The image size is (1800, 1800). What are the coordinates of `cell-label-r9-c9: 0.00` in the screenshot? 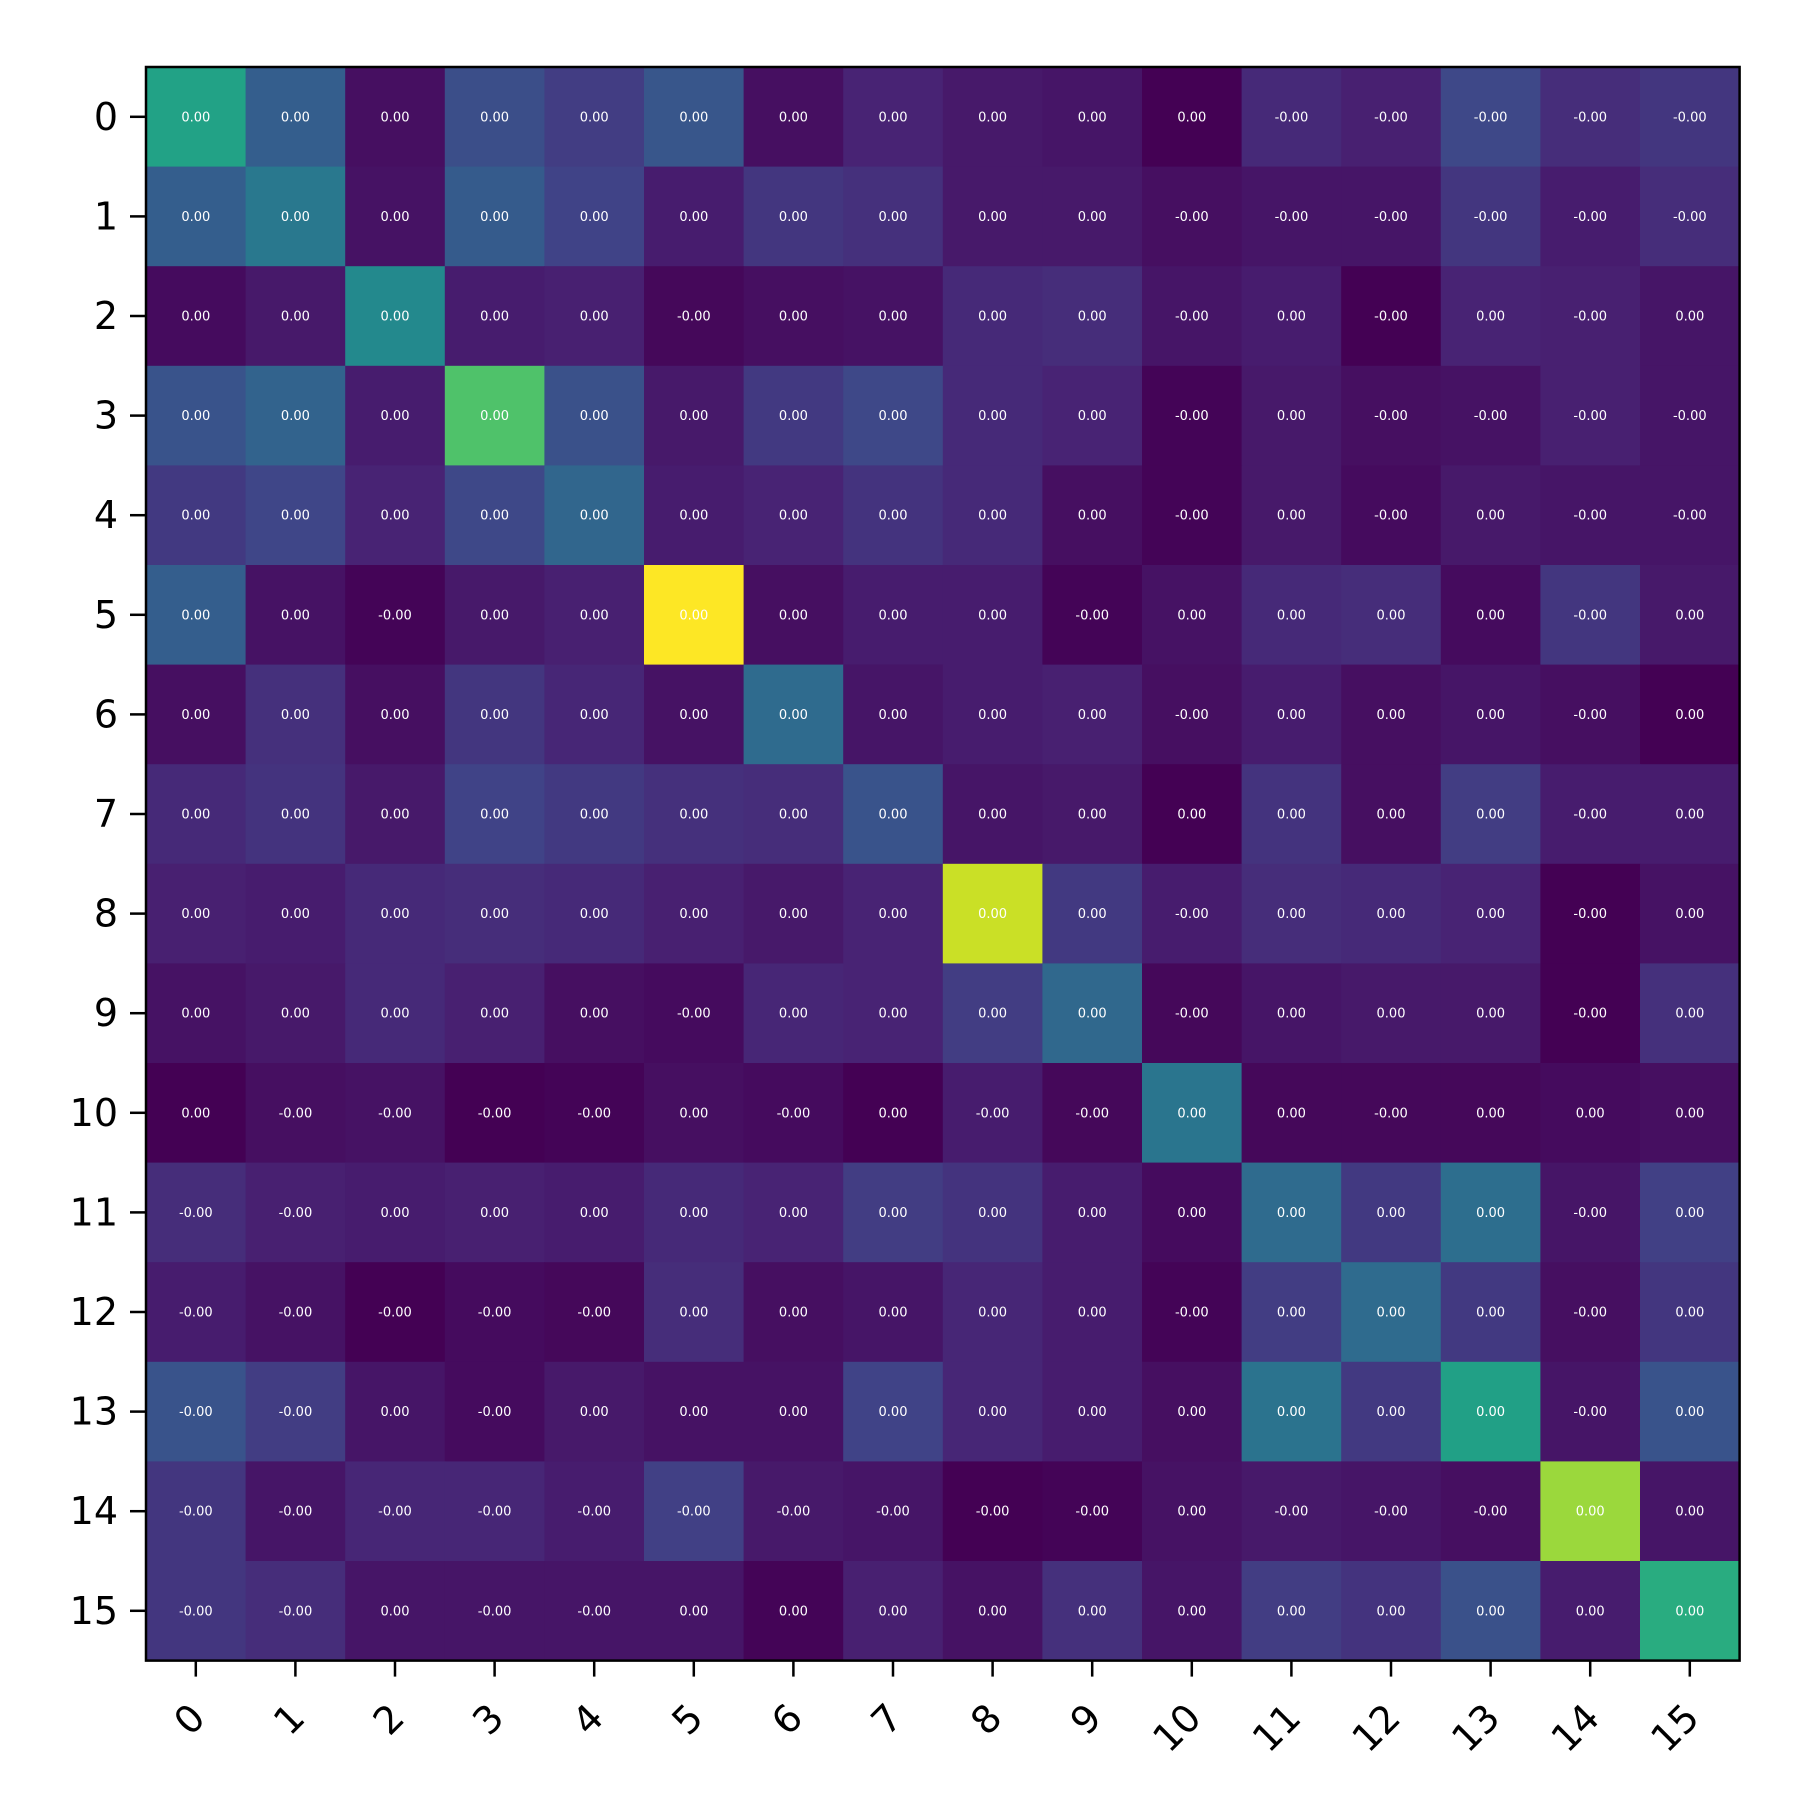 It's located at (1092, 1014).